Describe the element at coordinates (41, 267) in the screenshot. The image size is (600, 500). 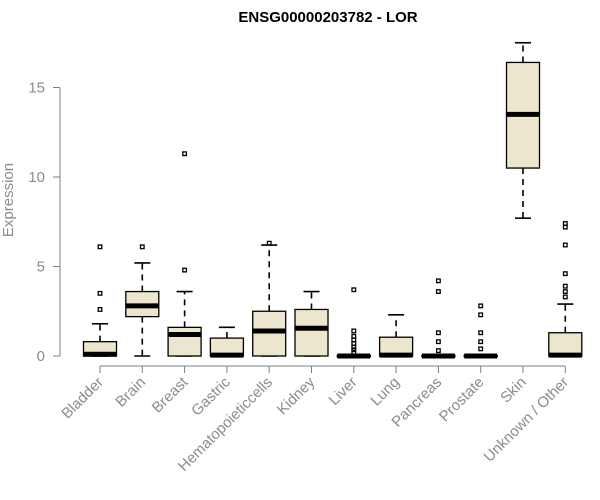
I see `y-tick-label: 5` at that location.